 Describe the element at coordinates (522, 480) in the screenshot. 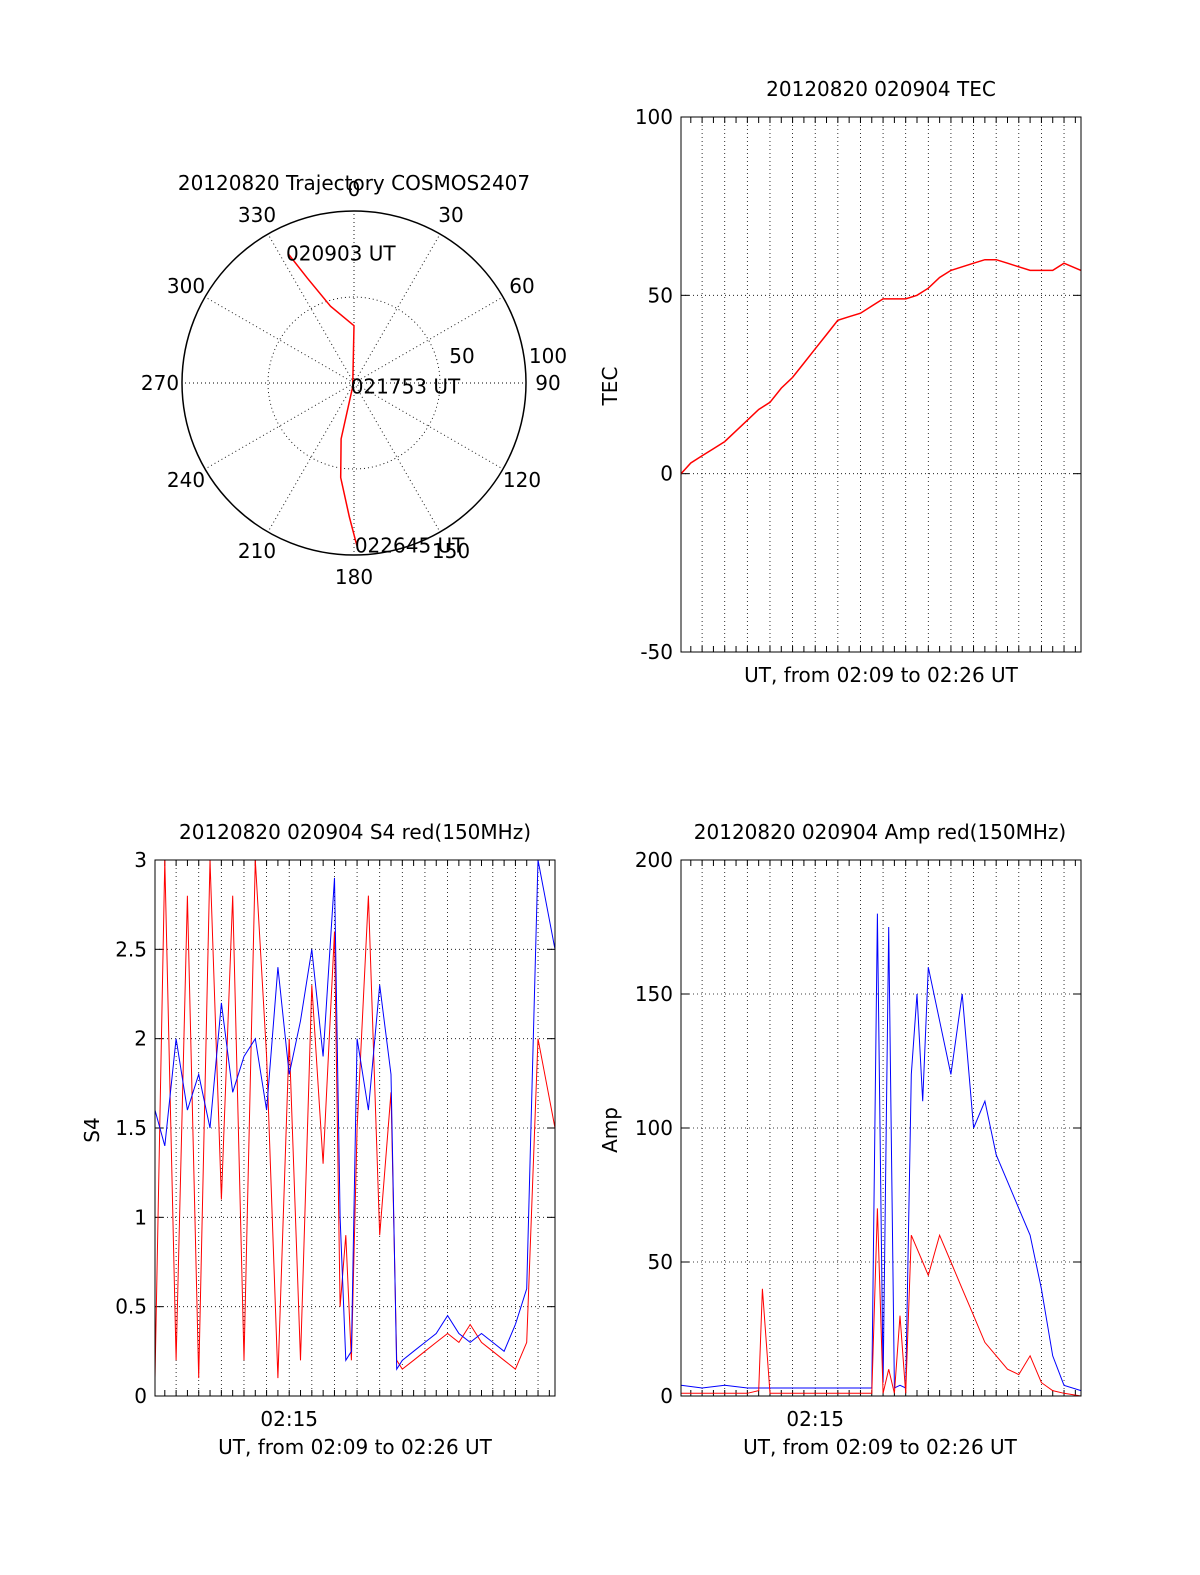

I see `polar-angle-label: 120` at that location.